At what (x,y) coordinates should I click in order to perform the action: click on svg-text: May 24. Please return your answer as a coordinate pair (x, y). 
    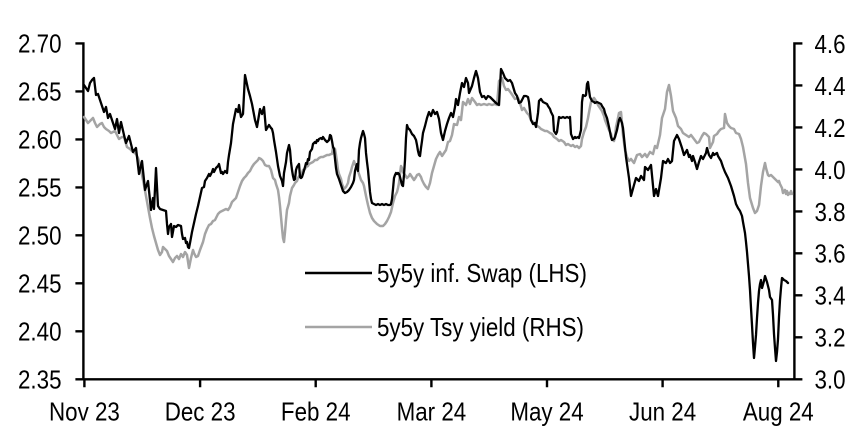
    Looking at the image, I should click on (546, 412).